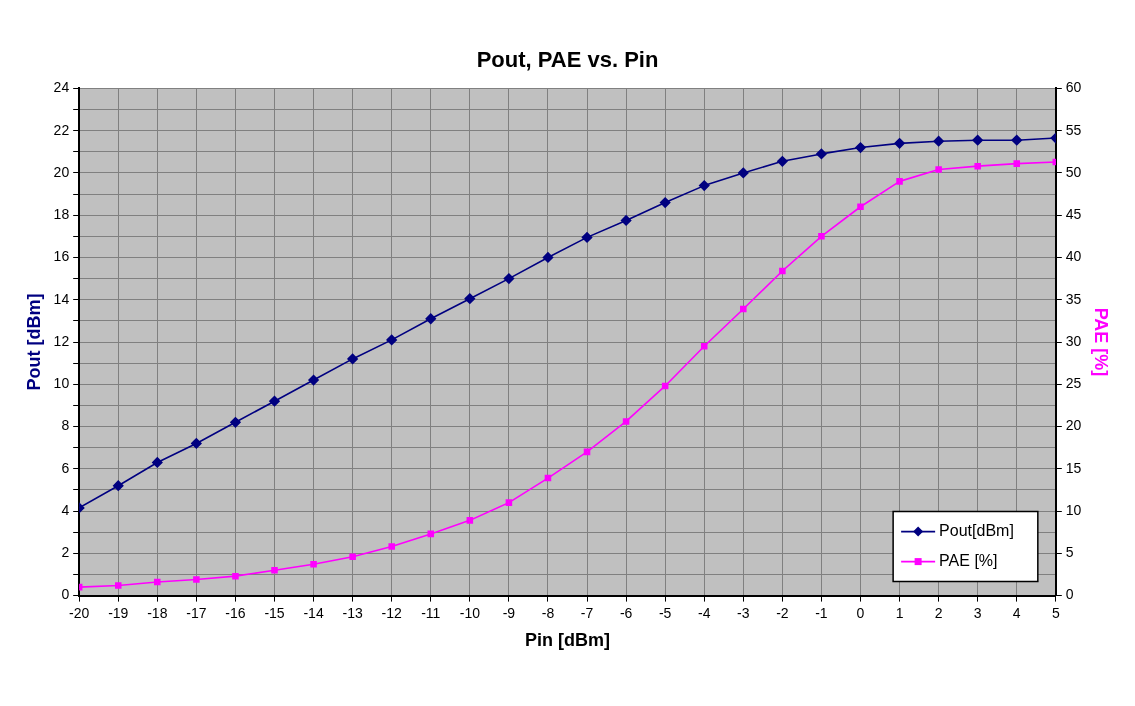 This screenshot has width=1135, height=706. I want to click on y-tick-label: 2, so click(65, 552).